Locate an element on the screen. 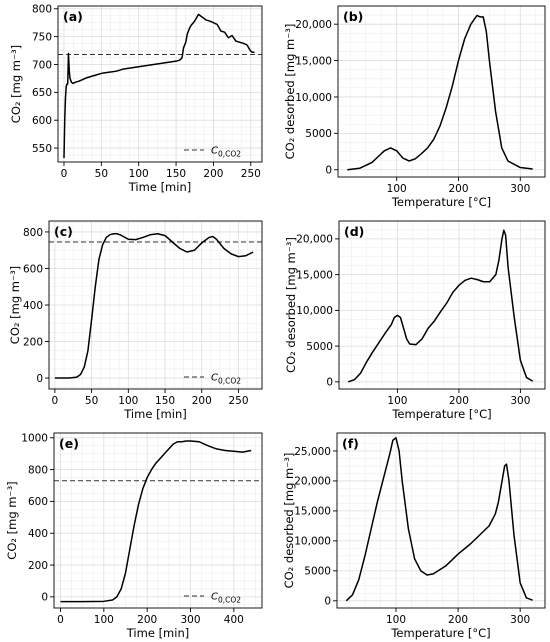 The width and height of the screenshot is (550, 642). panel-label: (a) is located at coordinates (73, 16).